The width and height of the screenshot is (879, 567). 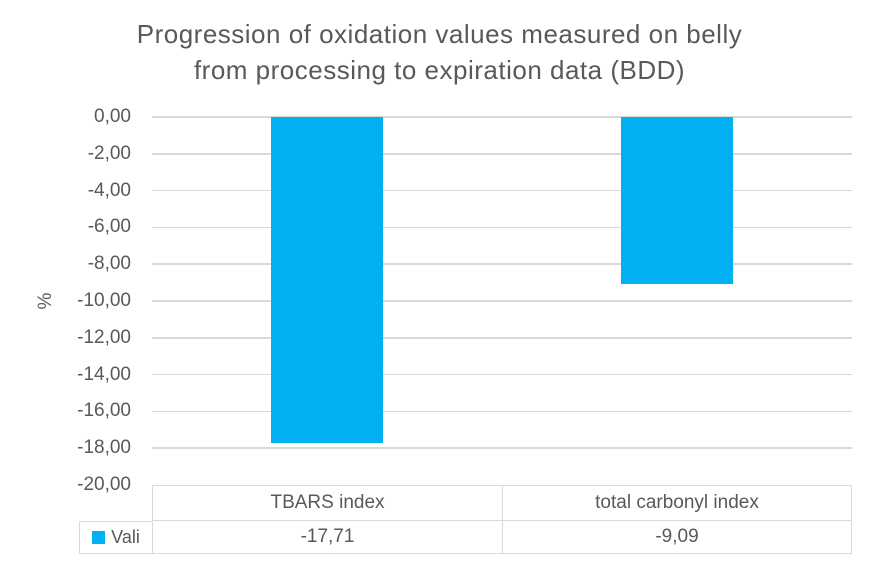 What do you see at coordinates (112, 116) in the screenshot?
I see `y-tick-label: 0,00` at bounding box center [112, 116].